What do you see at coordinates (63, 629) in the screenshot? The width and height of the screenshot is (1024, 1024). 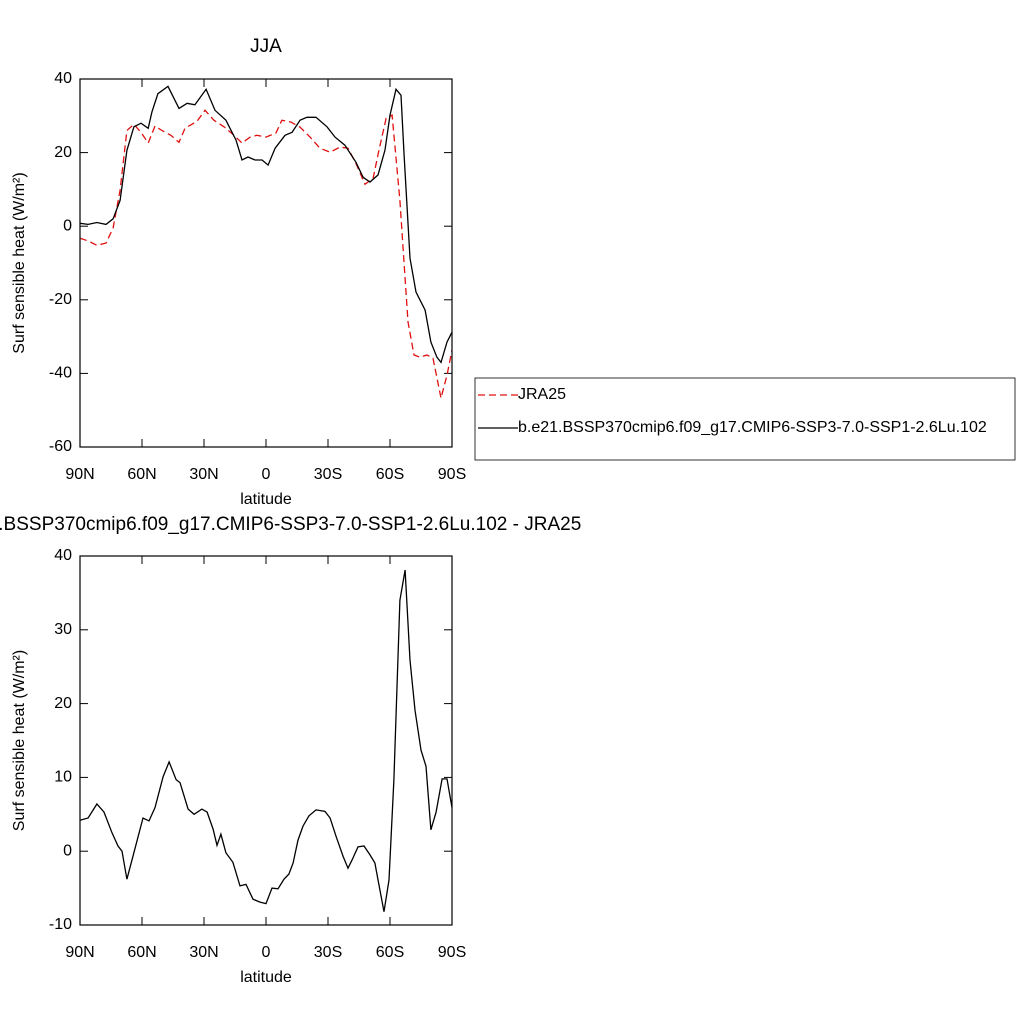 I see `y-tick-label: 30` at bounding box center [63, 629].